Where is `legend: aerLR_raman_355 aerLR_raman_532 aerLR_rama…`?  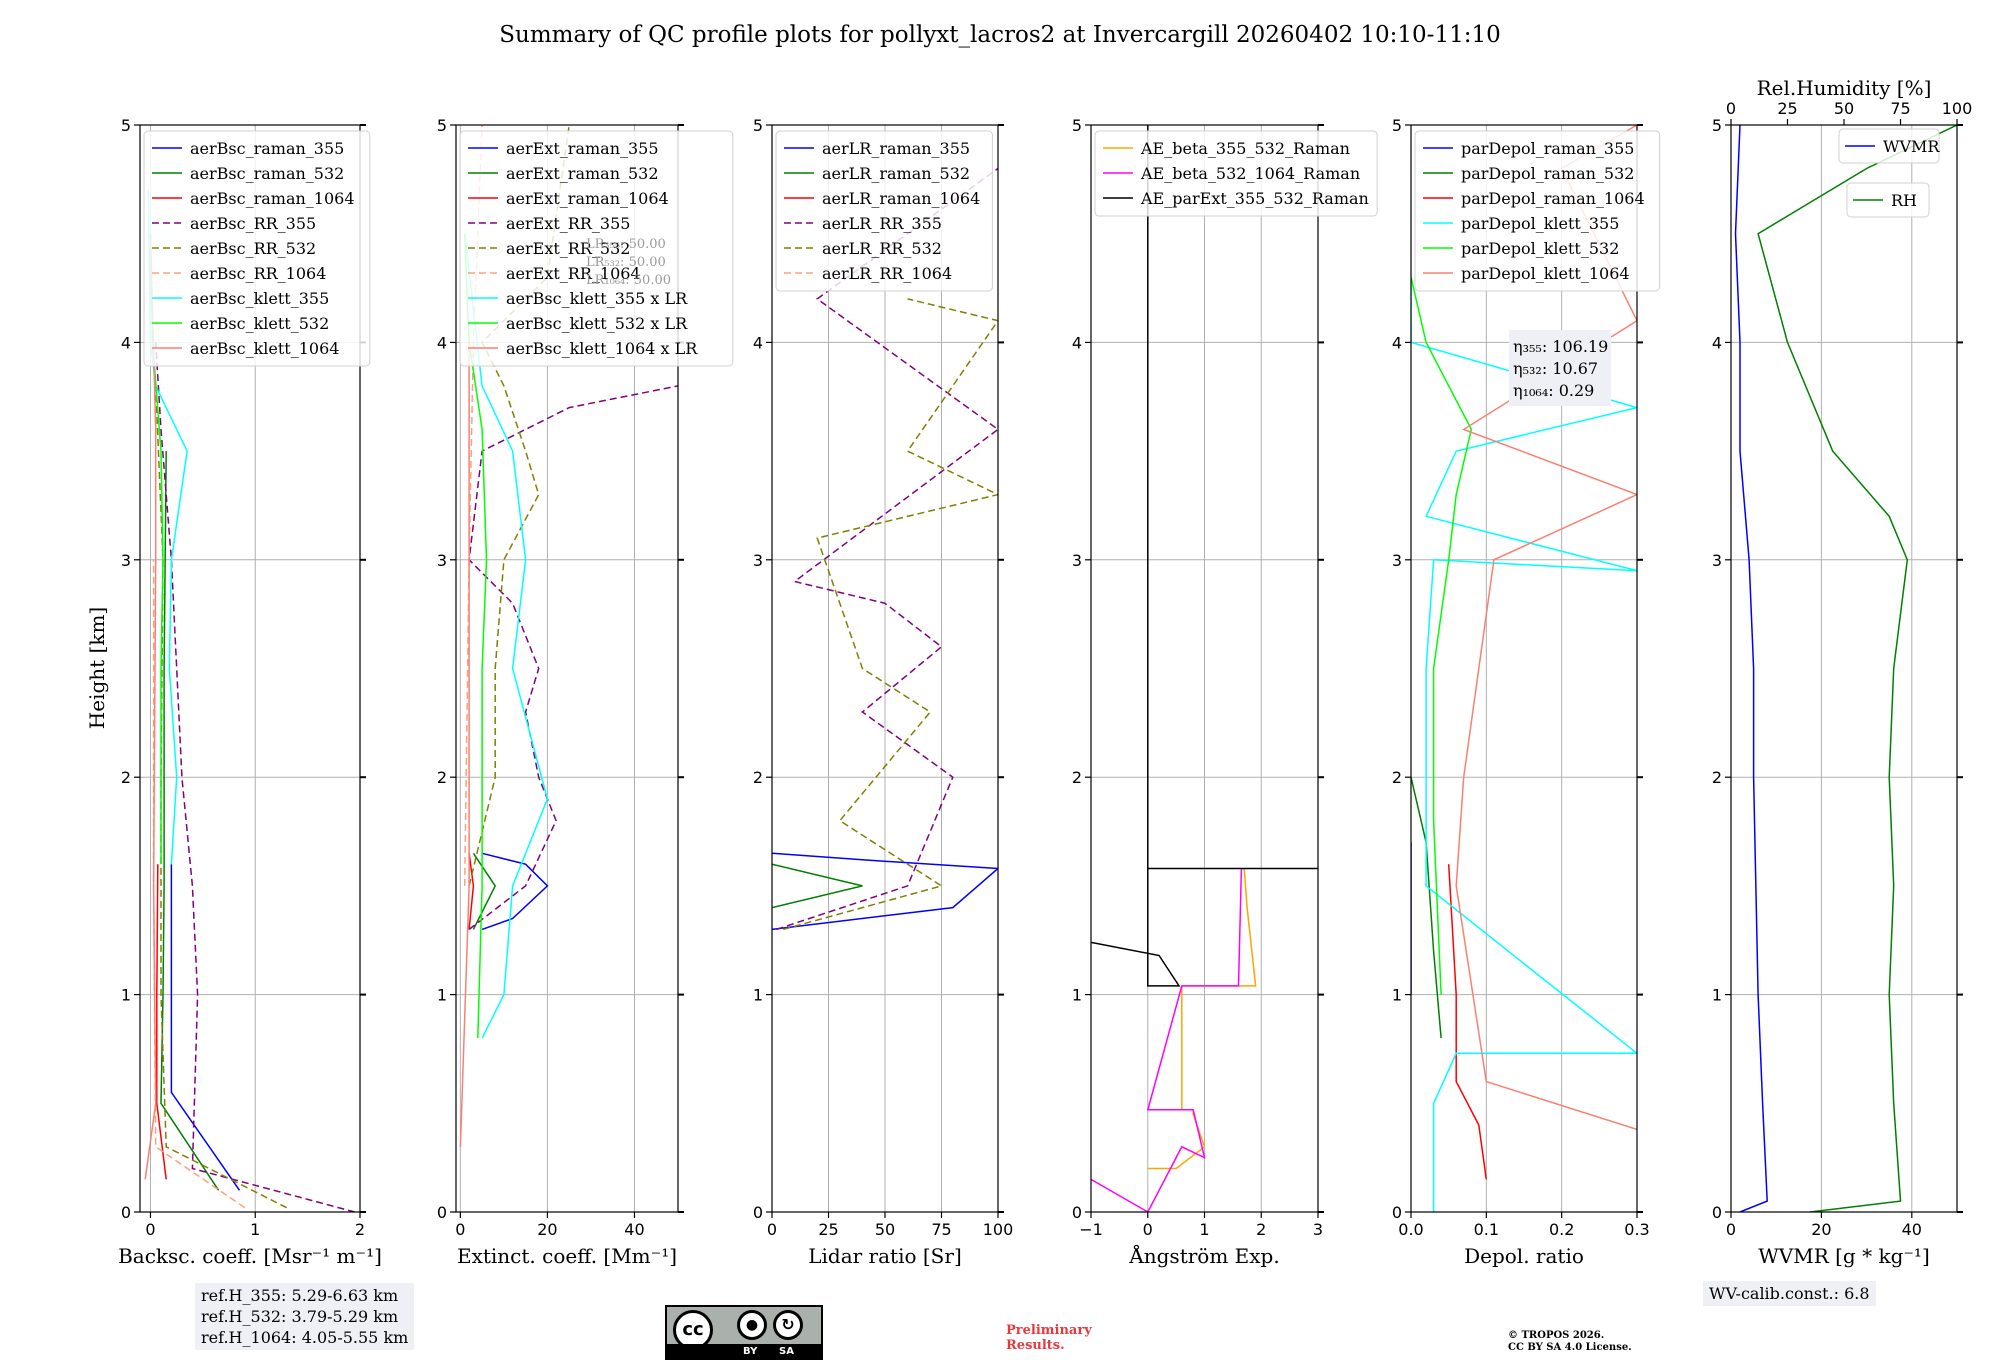 legend: aerLR_raman_355 aerLR_raman_532 aerLR_rama… is located at coordinates (884, 211).